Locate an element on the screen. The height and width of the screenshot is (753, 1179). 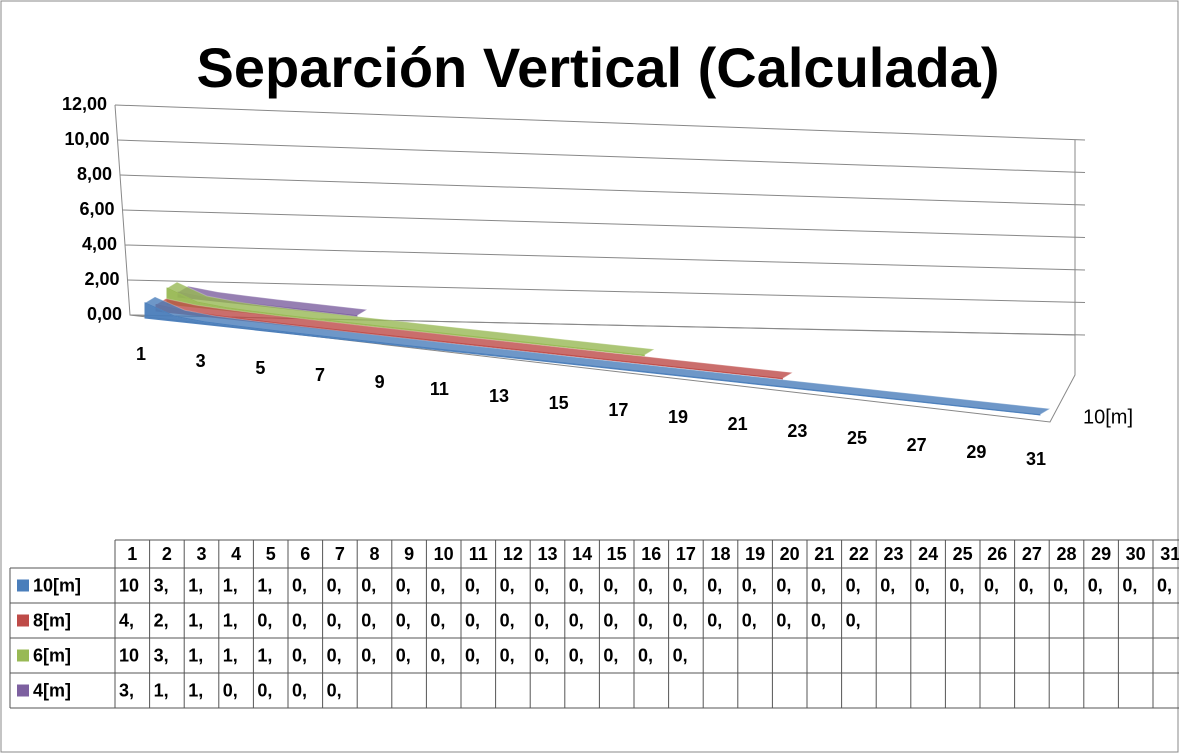
table-header: 3 is located at coordinates (201, 554).